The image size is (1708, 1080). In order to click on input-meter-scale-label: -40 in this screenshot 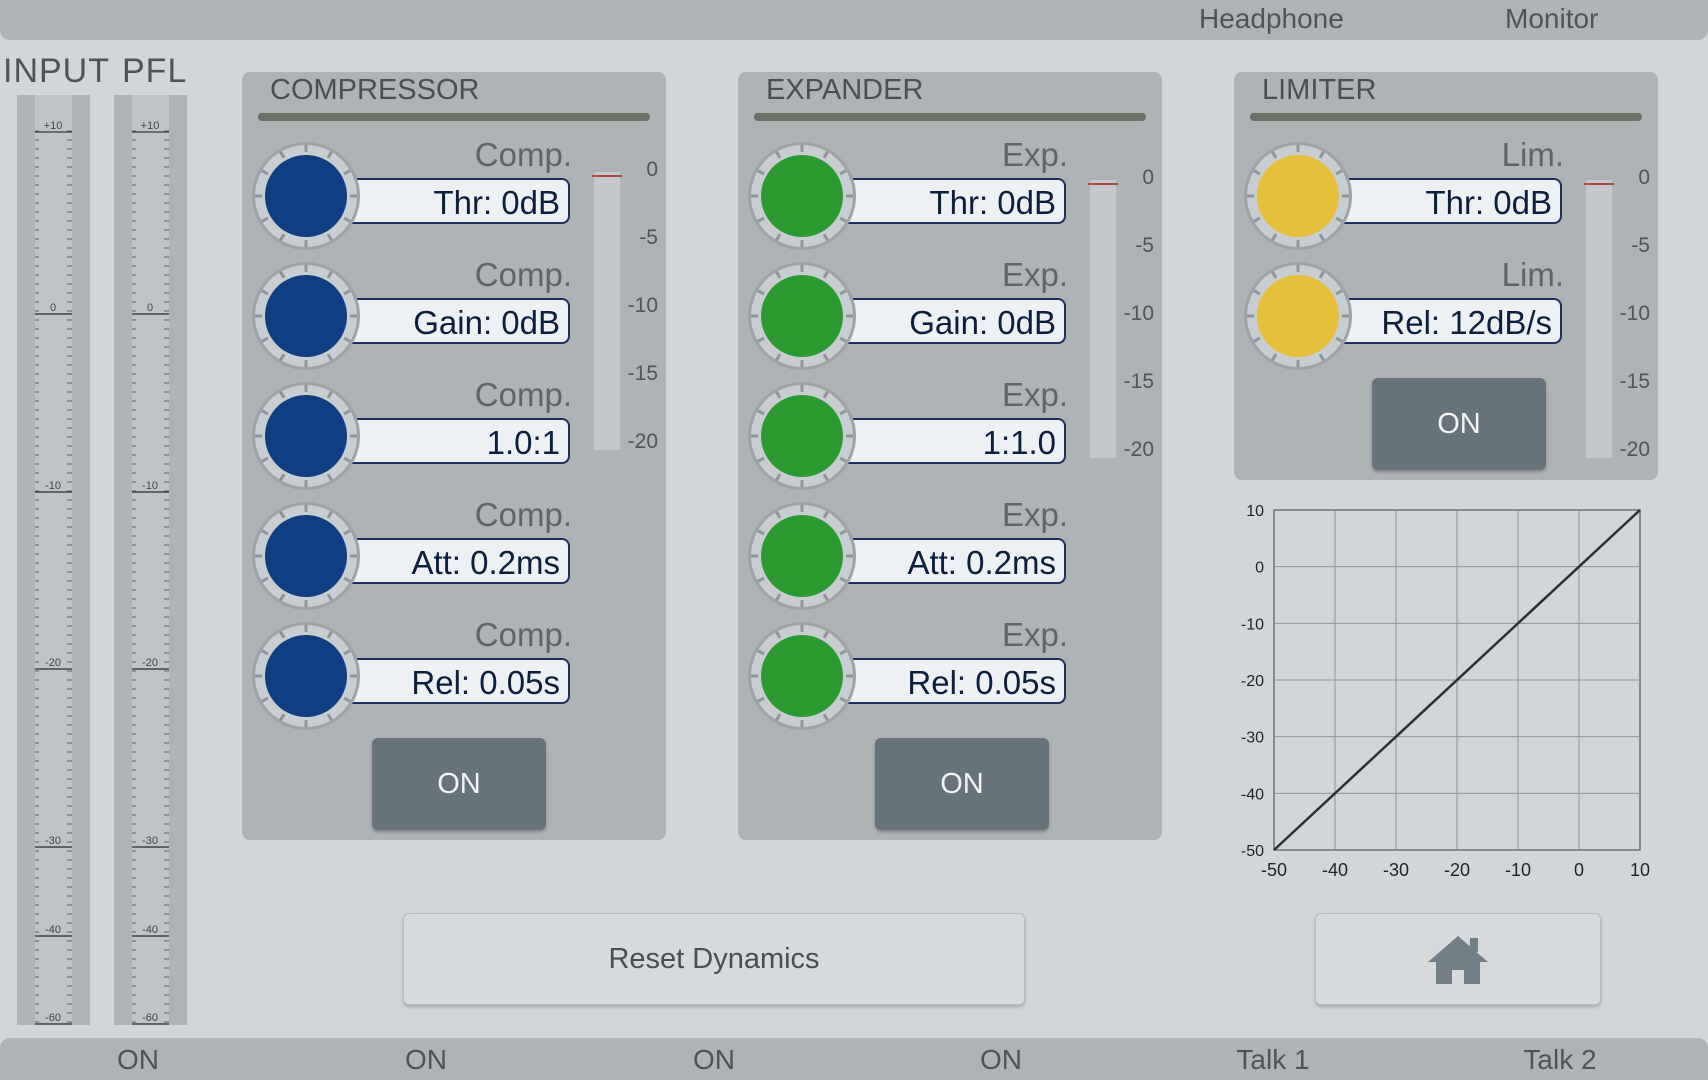, I will do `click(53, 930)`.